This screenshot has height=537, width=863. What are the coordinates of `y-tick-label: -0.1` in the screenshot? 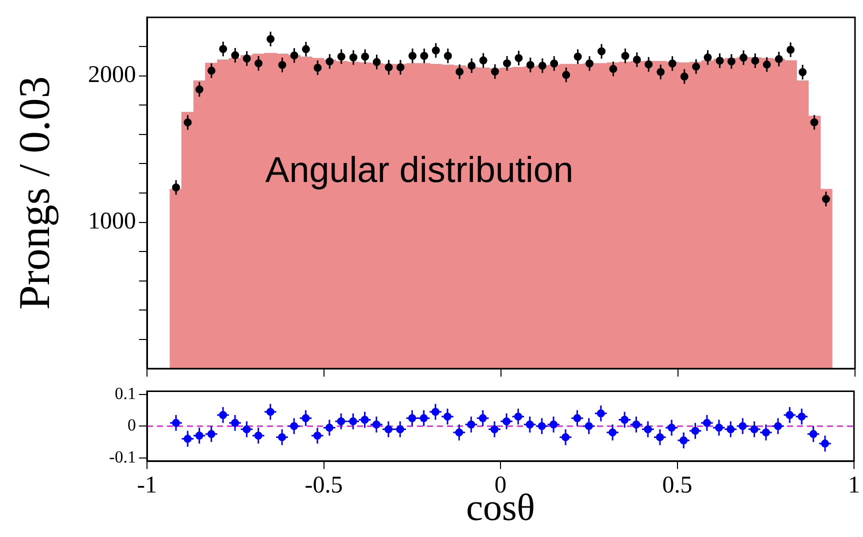 It's located at (122, 456).